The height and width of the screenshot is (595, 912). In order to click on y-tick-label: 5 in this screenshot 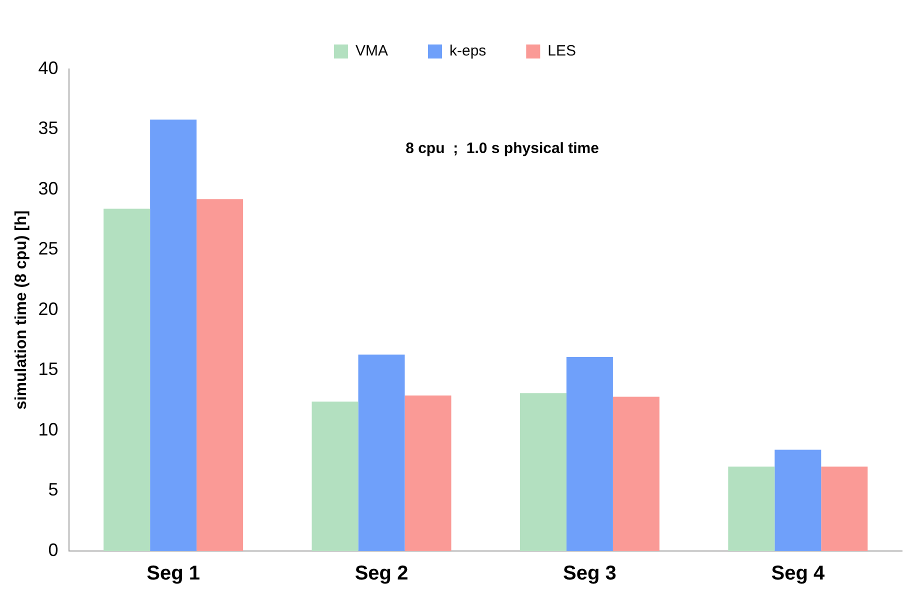, I will do `click(53, 490)`.